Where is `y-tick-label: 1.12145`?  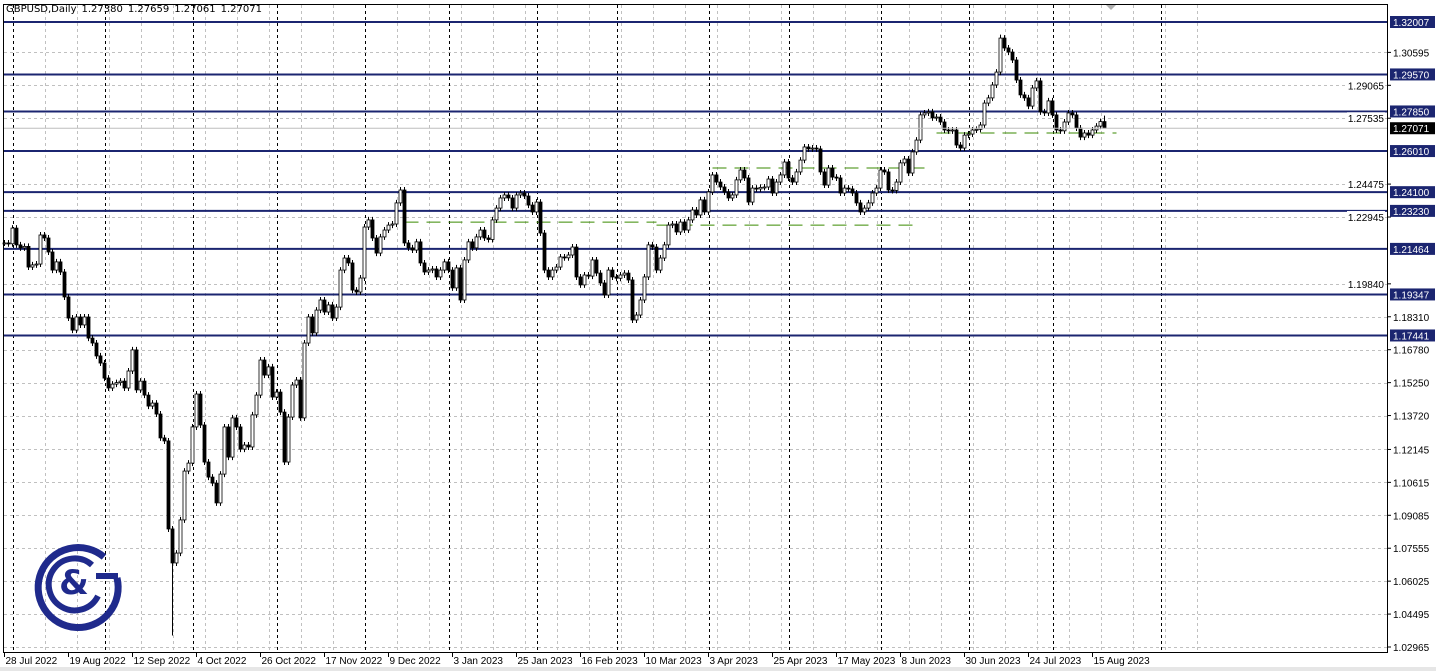 y-tick-label: 1.12145 is located at coordinates (1411, 450).